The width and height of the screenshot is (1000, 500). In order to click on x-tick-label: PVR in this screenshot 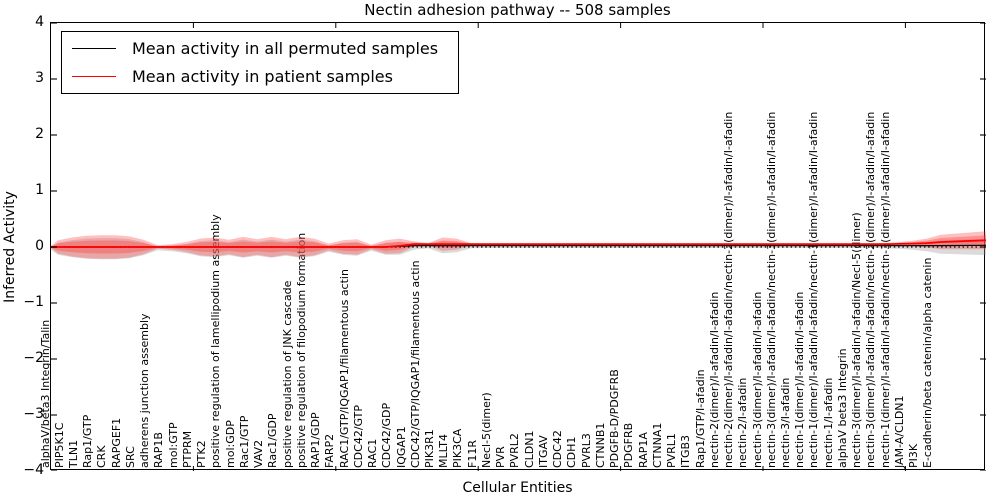, I will do `click(501, 457)`.